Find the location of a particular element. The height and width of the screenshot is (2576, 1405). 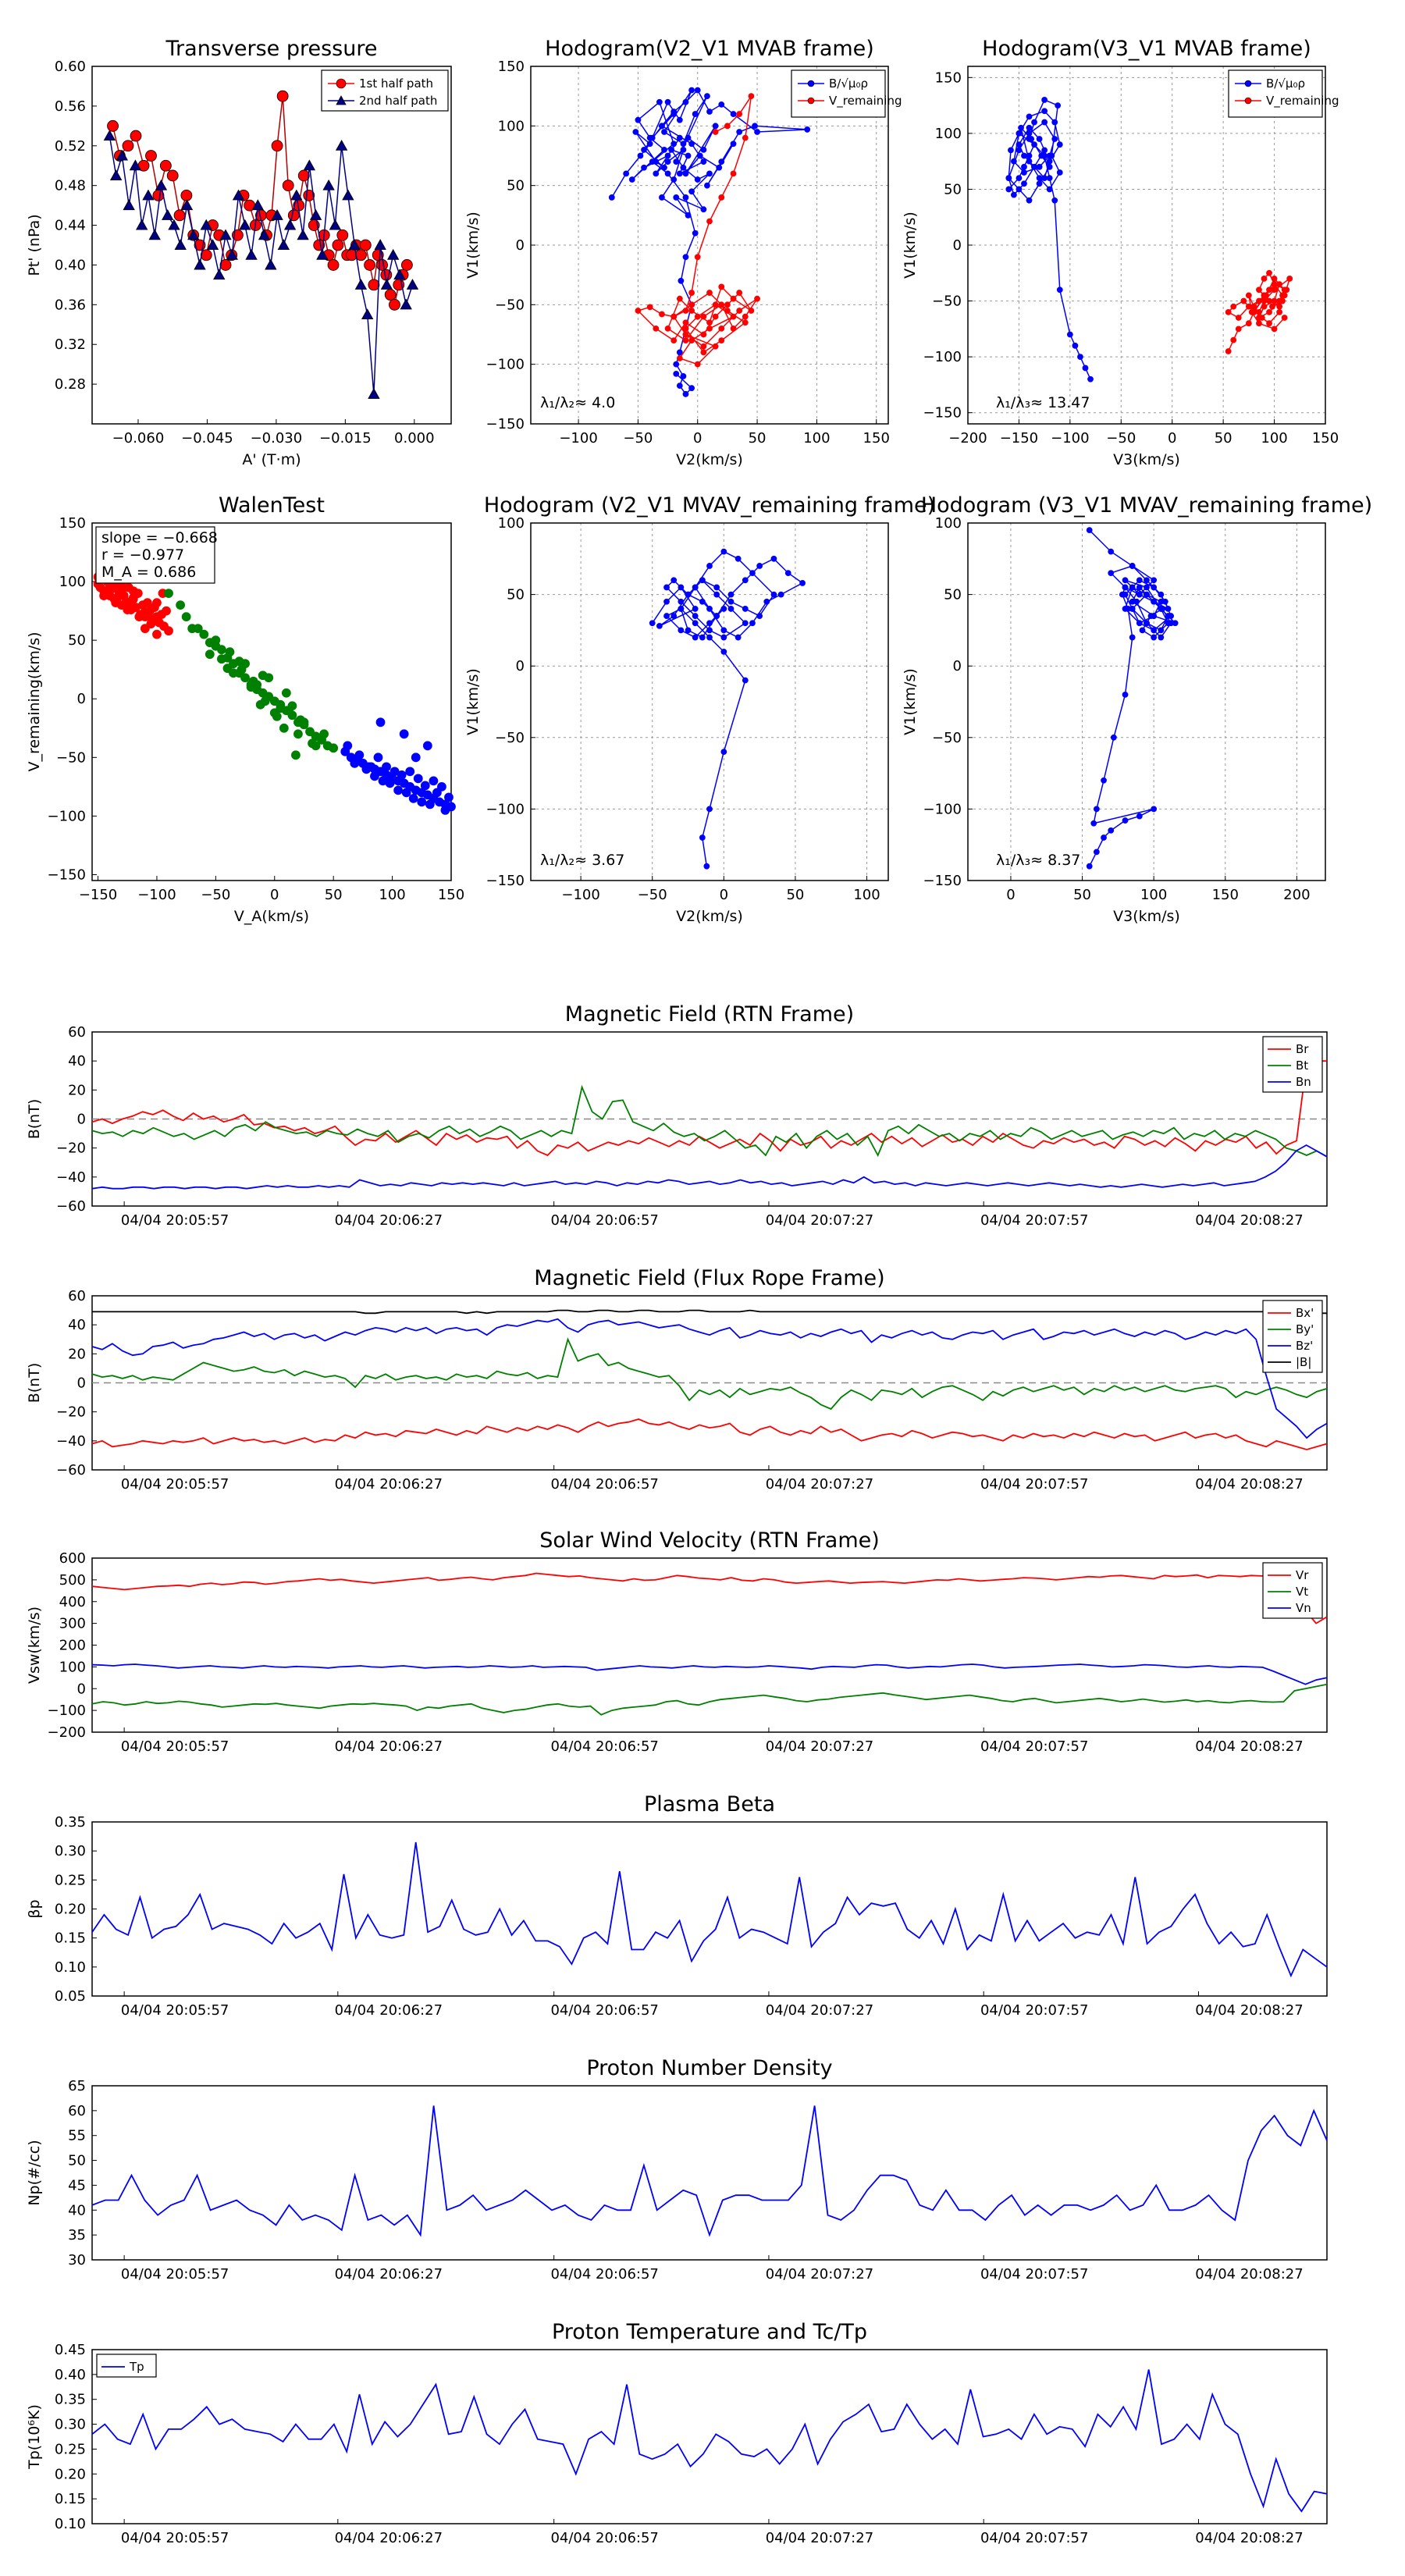

y-tick-label: 600 is located at coordinates (72, 1558).